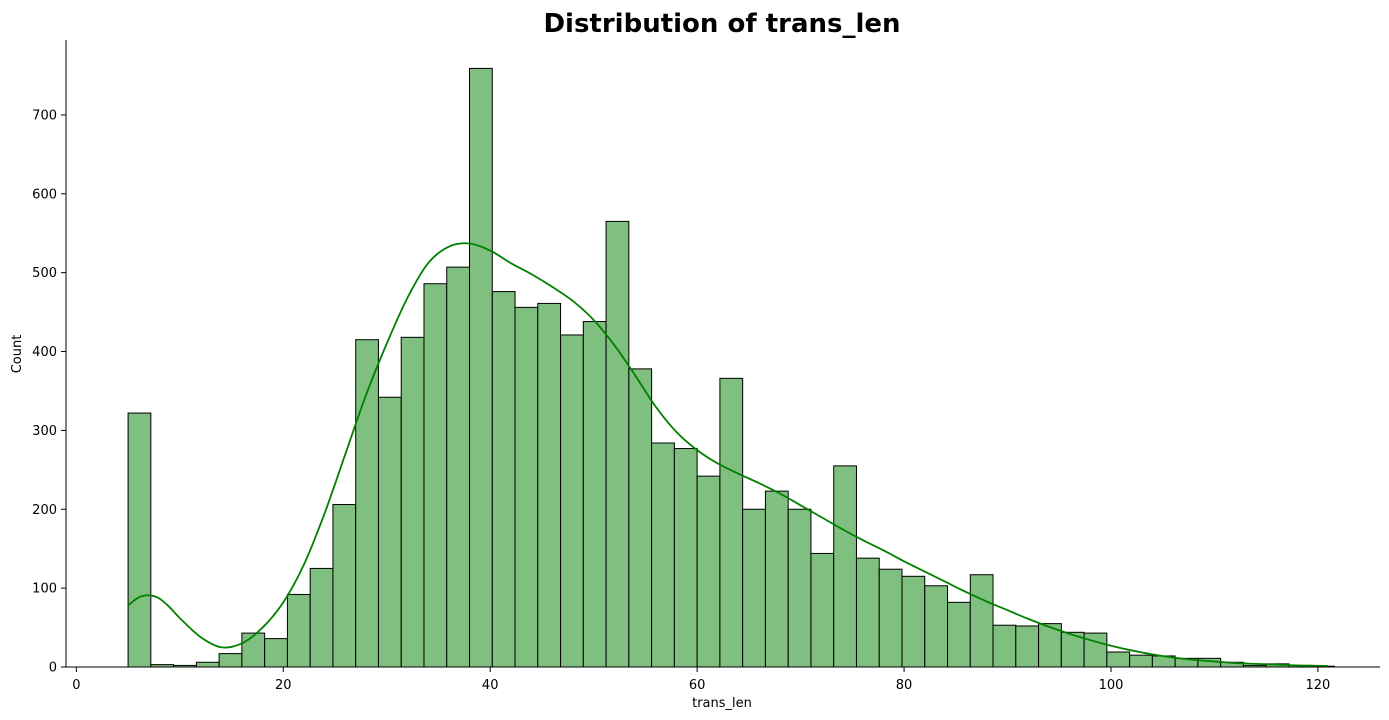 This screenshot has width=1389, height=720. Describe the element at coordinates (721, 24) in the screenshot. I see `chart-title: Distribution of trans_len` at that location.